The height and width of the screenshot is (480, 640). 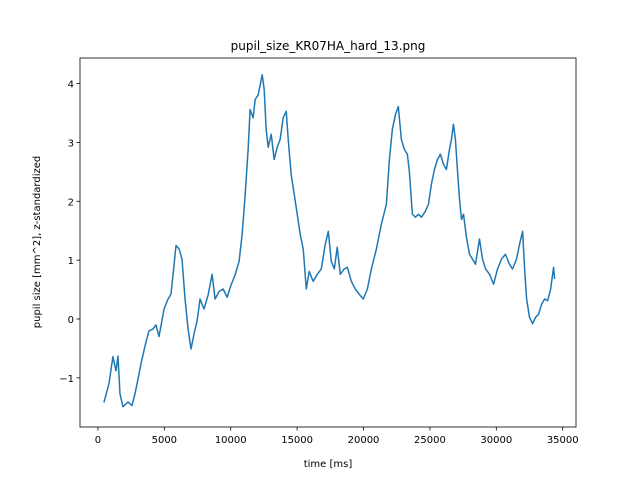 What do you see at coordinates (364, 440) in the screenshot?
I see `x-tick-label: 20000` at bounding box center [364, 440].